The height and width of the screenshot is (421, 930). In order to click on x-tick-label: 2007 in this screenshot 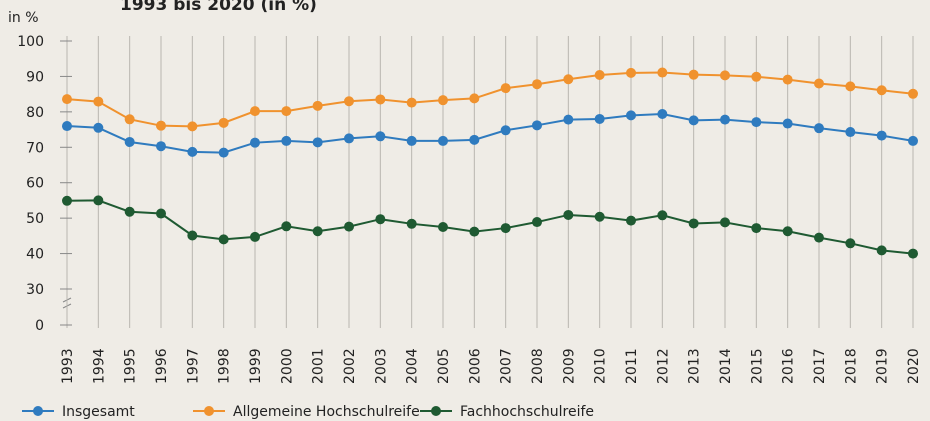, I will do `click(507, 366)`.